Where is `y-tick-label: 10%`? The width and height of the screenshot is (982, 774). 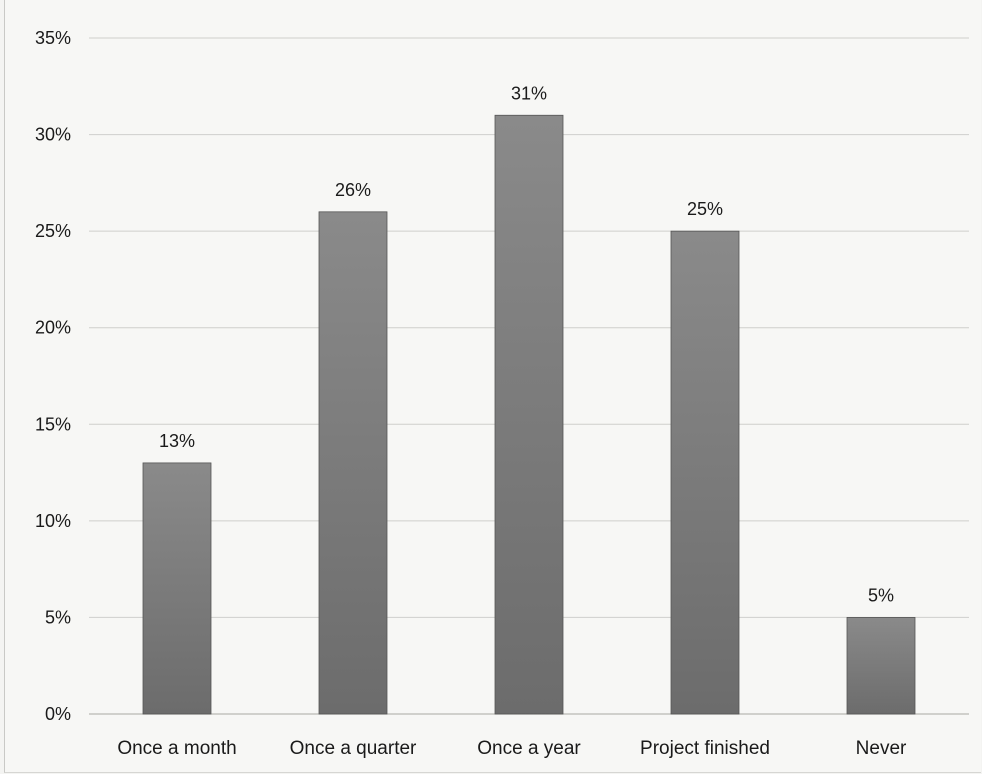 y-tick-label: 10% is located at coordinates (53, 521).